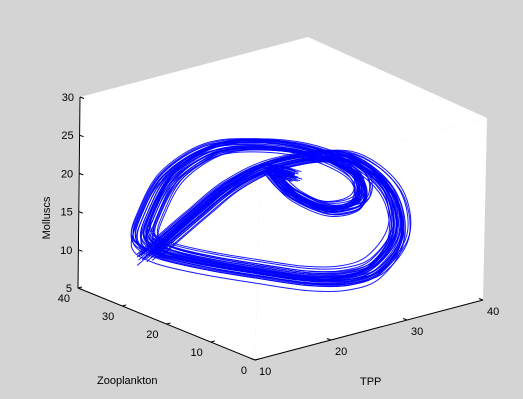 This screenshot has height=399, width=523. What do you see at coordinates (67, 136) in the screenshot?
I see `z-tick-label: 25` at bounding box center [67, 136].